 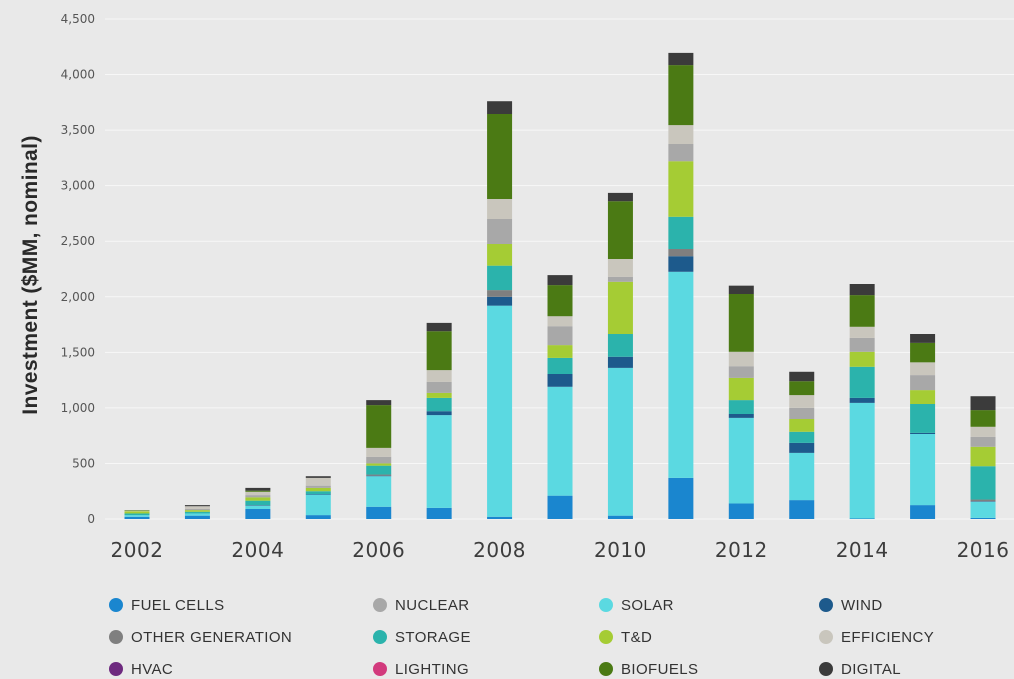 I want to click on bar-segment-2002-biofuels, so click(x=137, y=510).